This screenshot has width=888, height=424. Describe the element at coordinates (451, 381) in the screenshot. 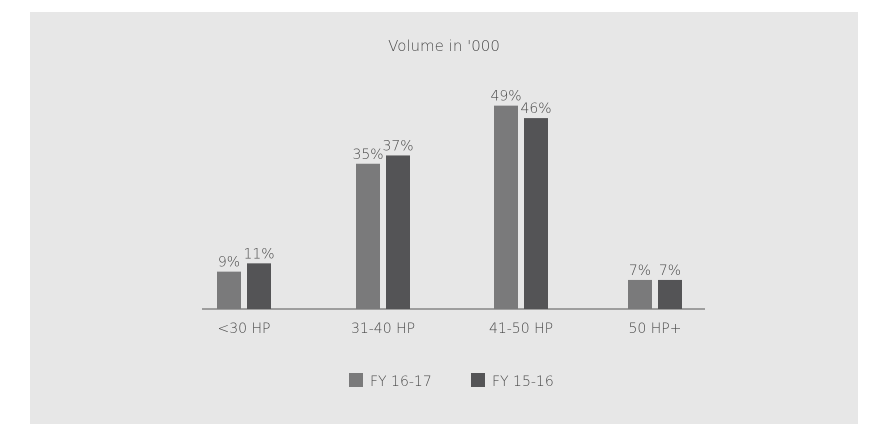

I see `legend: FY 16-17 FY 15-16` at that location.